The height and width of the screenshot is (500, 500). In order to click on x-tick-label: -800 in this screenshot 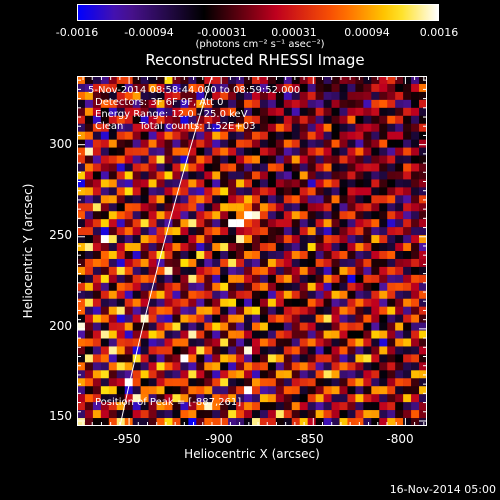, I will do `click(400, 439)`.